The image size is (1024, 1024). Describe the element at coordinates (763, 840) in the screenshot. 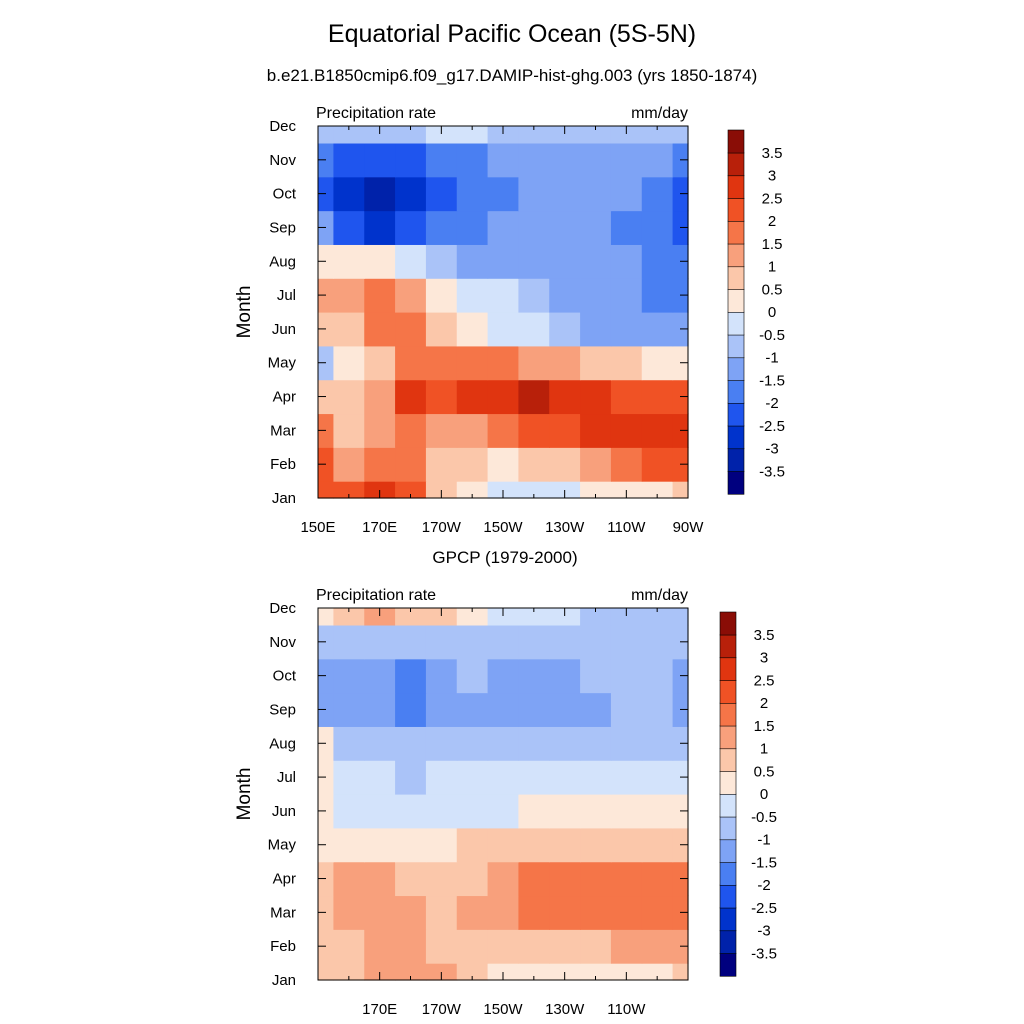

I see `colorbar-label: -1` at that location.